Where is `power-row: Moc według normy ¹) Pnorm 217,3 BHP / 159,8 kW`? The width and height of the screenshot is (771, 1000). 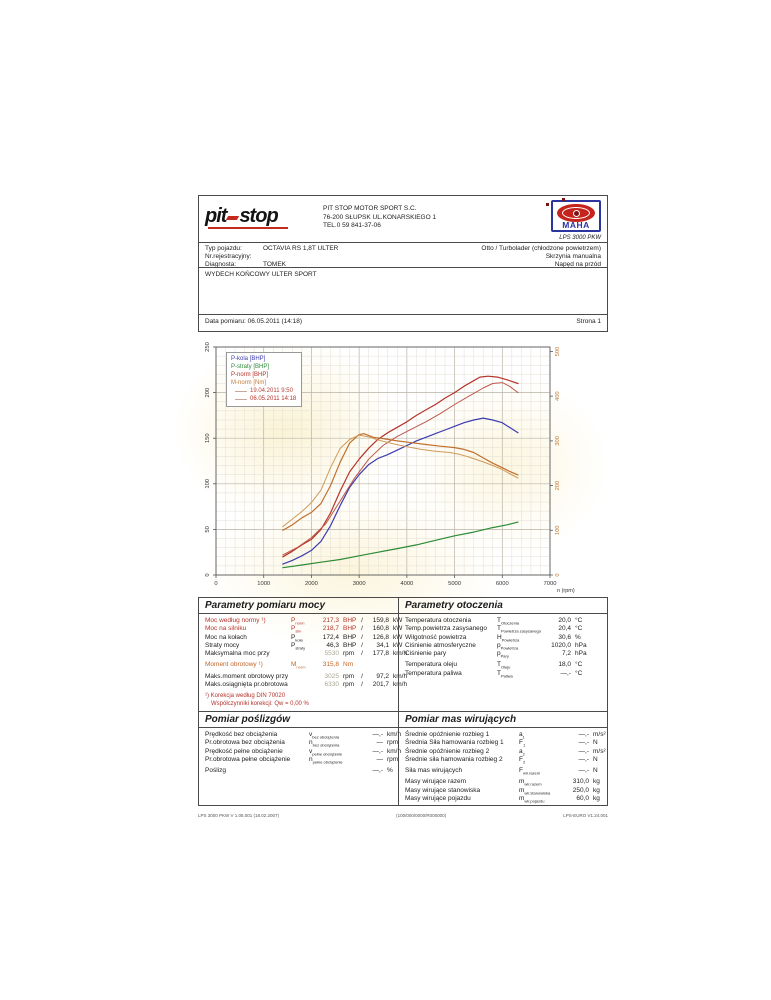
power-row: Moc według normy ¹) Pnorm 217,3 BHP / 159,8 kW is located at coordinates (303, 621).